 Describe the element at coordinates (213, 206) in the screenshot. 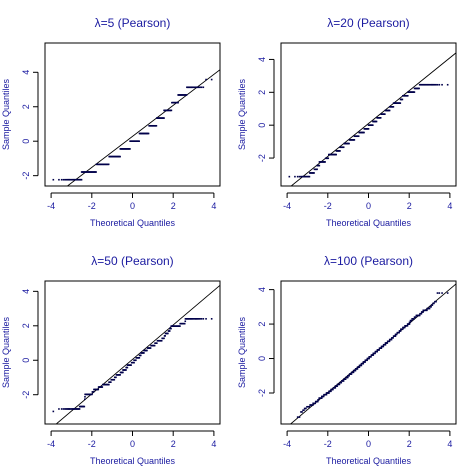

I see `x-tick-label: 4` at that location.